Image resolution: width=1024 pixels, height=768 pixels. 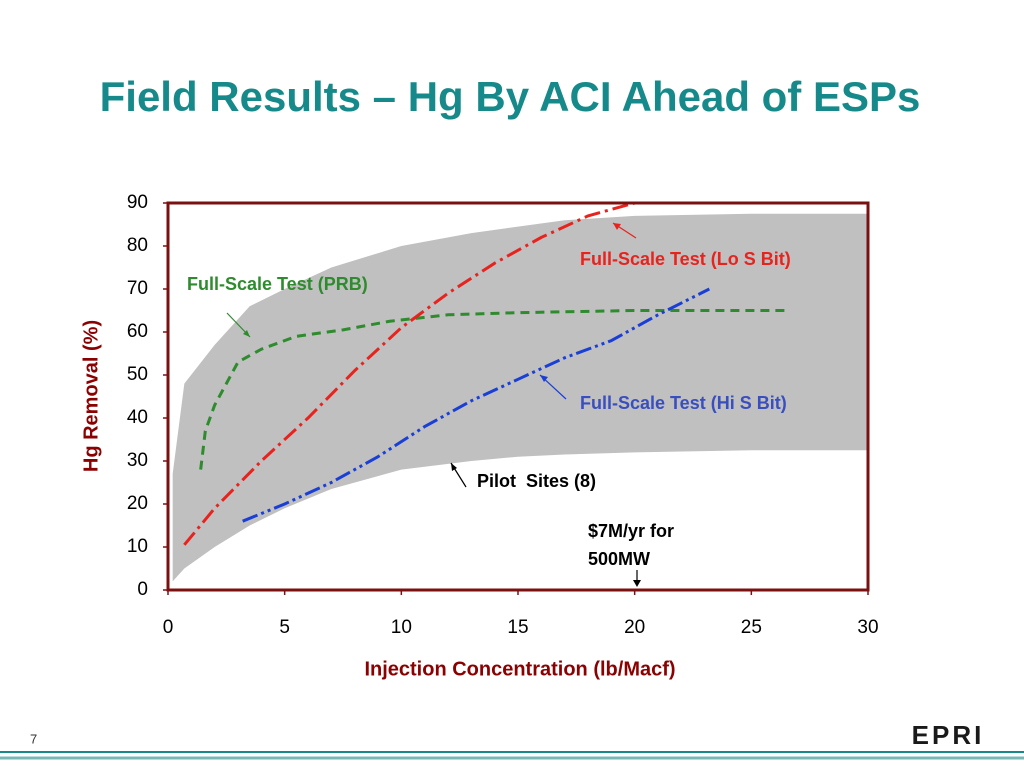 What do you see at coordinates (137, 202) in the screenshot?
I see `y-tick-label: 90` at bounding box center [137, 202].